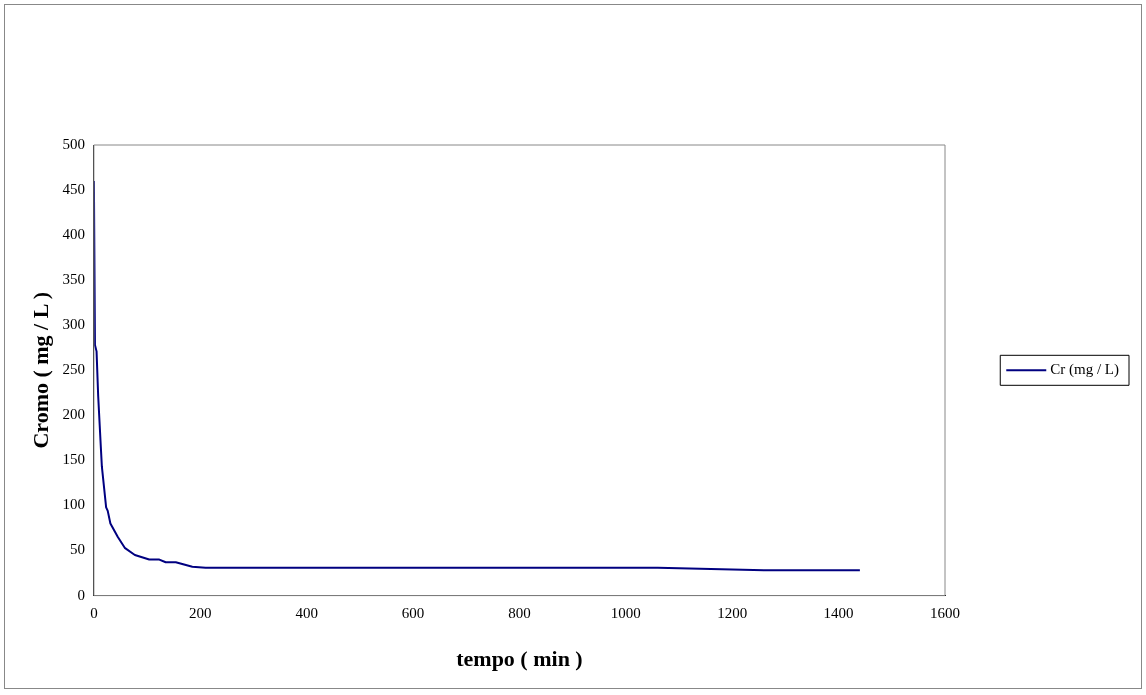  What do you see at coordinates (1085, 370) in the screenshot?
I see `legend-label: Cr (mg / L)` at bounding box center [1085, 370].